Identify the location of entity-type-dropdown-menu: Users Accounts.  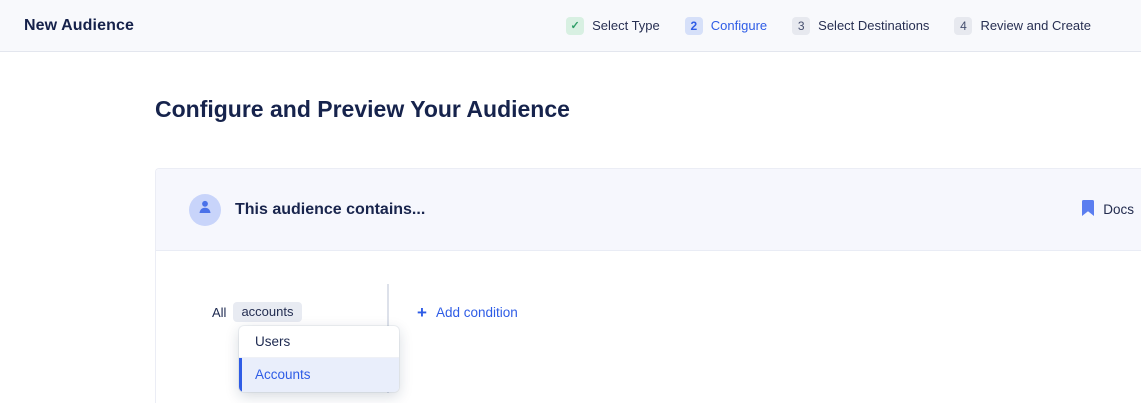
(319, 359).